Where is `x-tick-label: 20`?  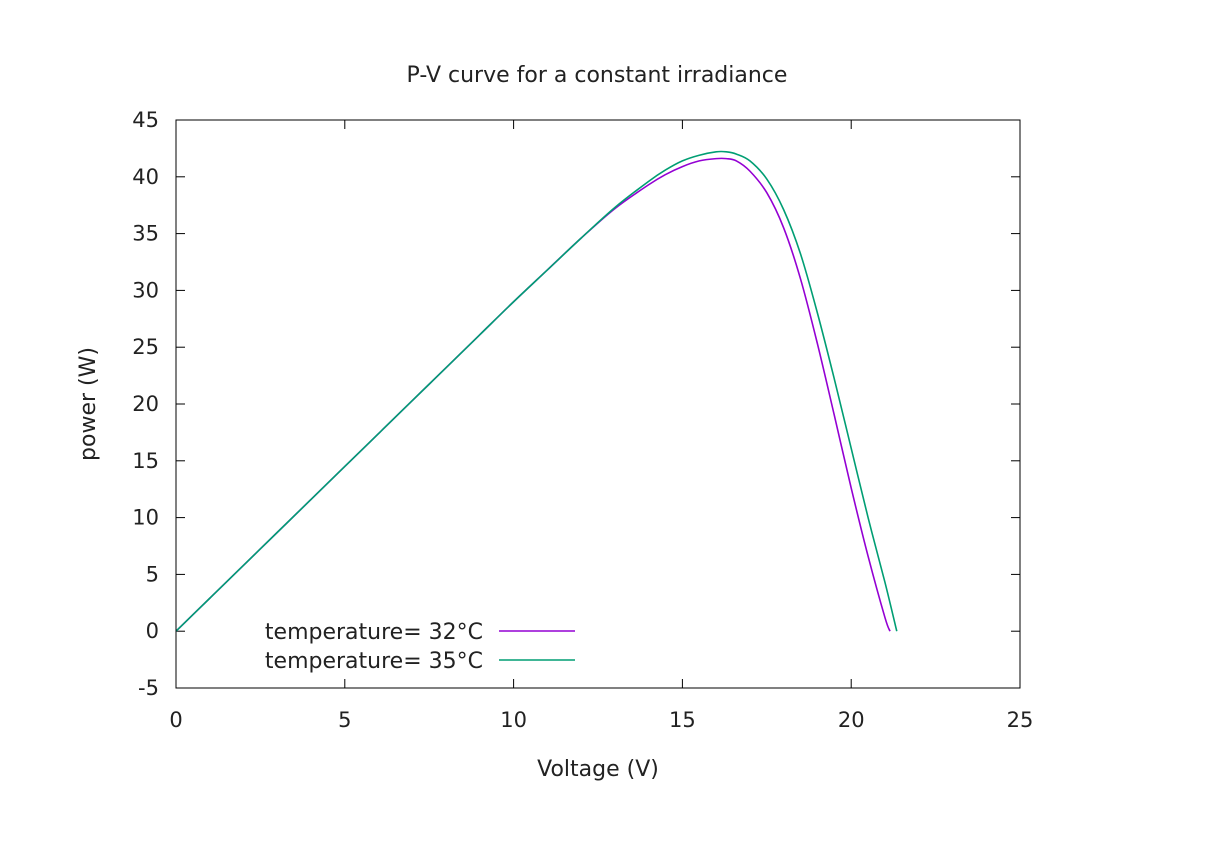 x-tick-label: 20 is located at coordinates (851, 720).